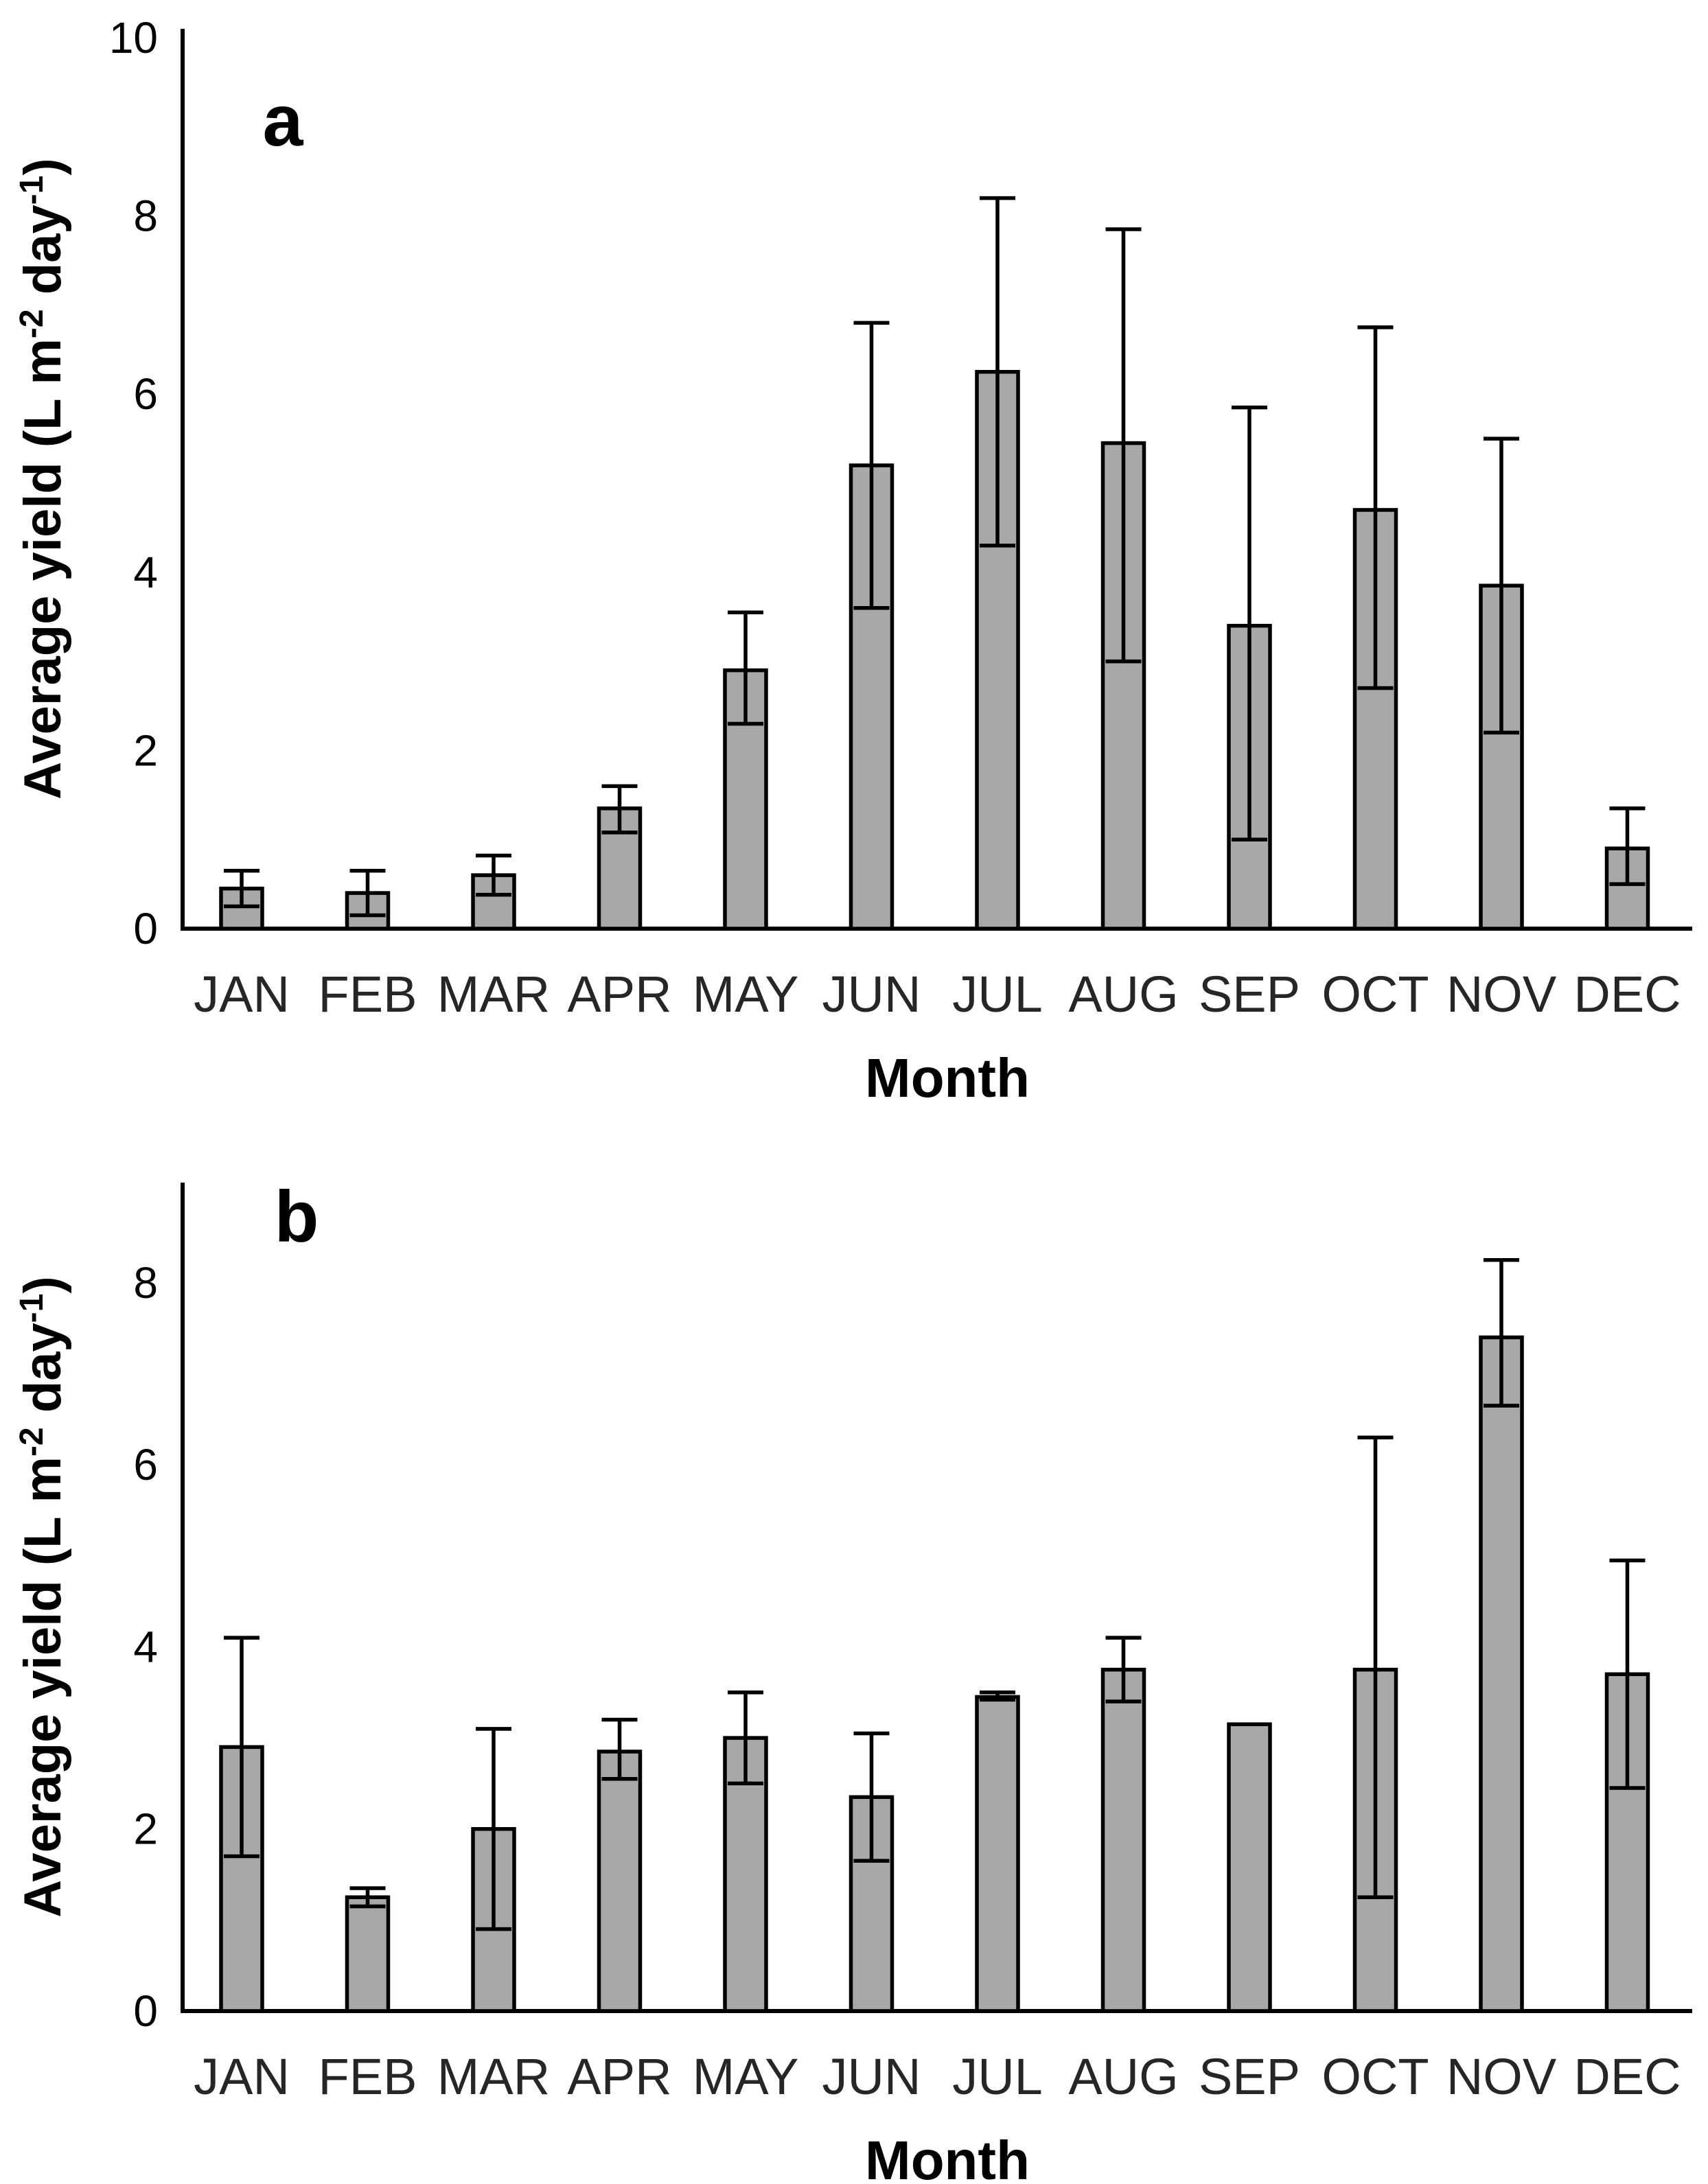  Describe the element at coordinates (134, 37) in the screenshot. I see `y-tick-label: 10` at that location.